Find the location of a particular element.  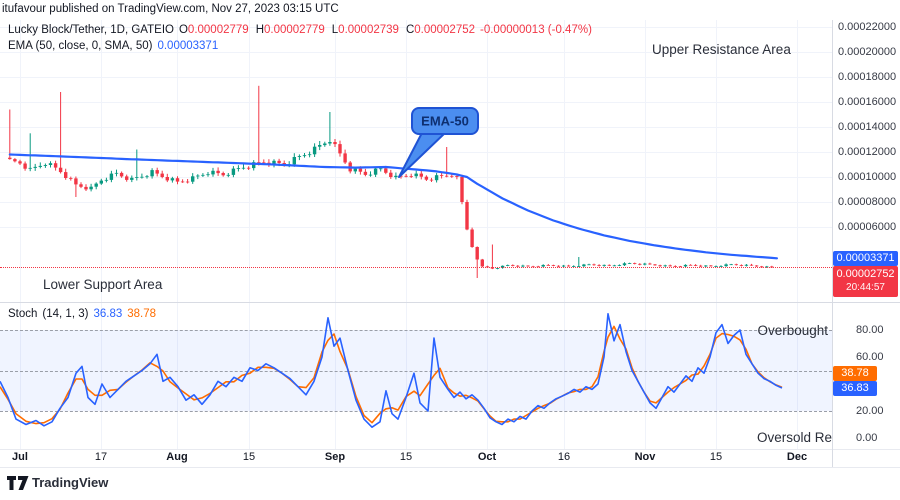

ema-legend-value: 0.00003371 is located at coordinates (188, 46).